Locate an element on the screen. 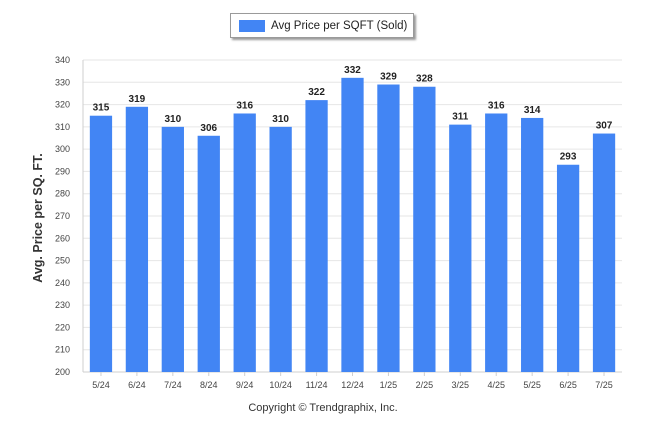  data-label: 329 is located at coordinates (388, 77).